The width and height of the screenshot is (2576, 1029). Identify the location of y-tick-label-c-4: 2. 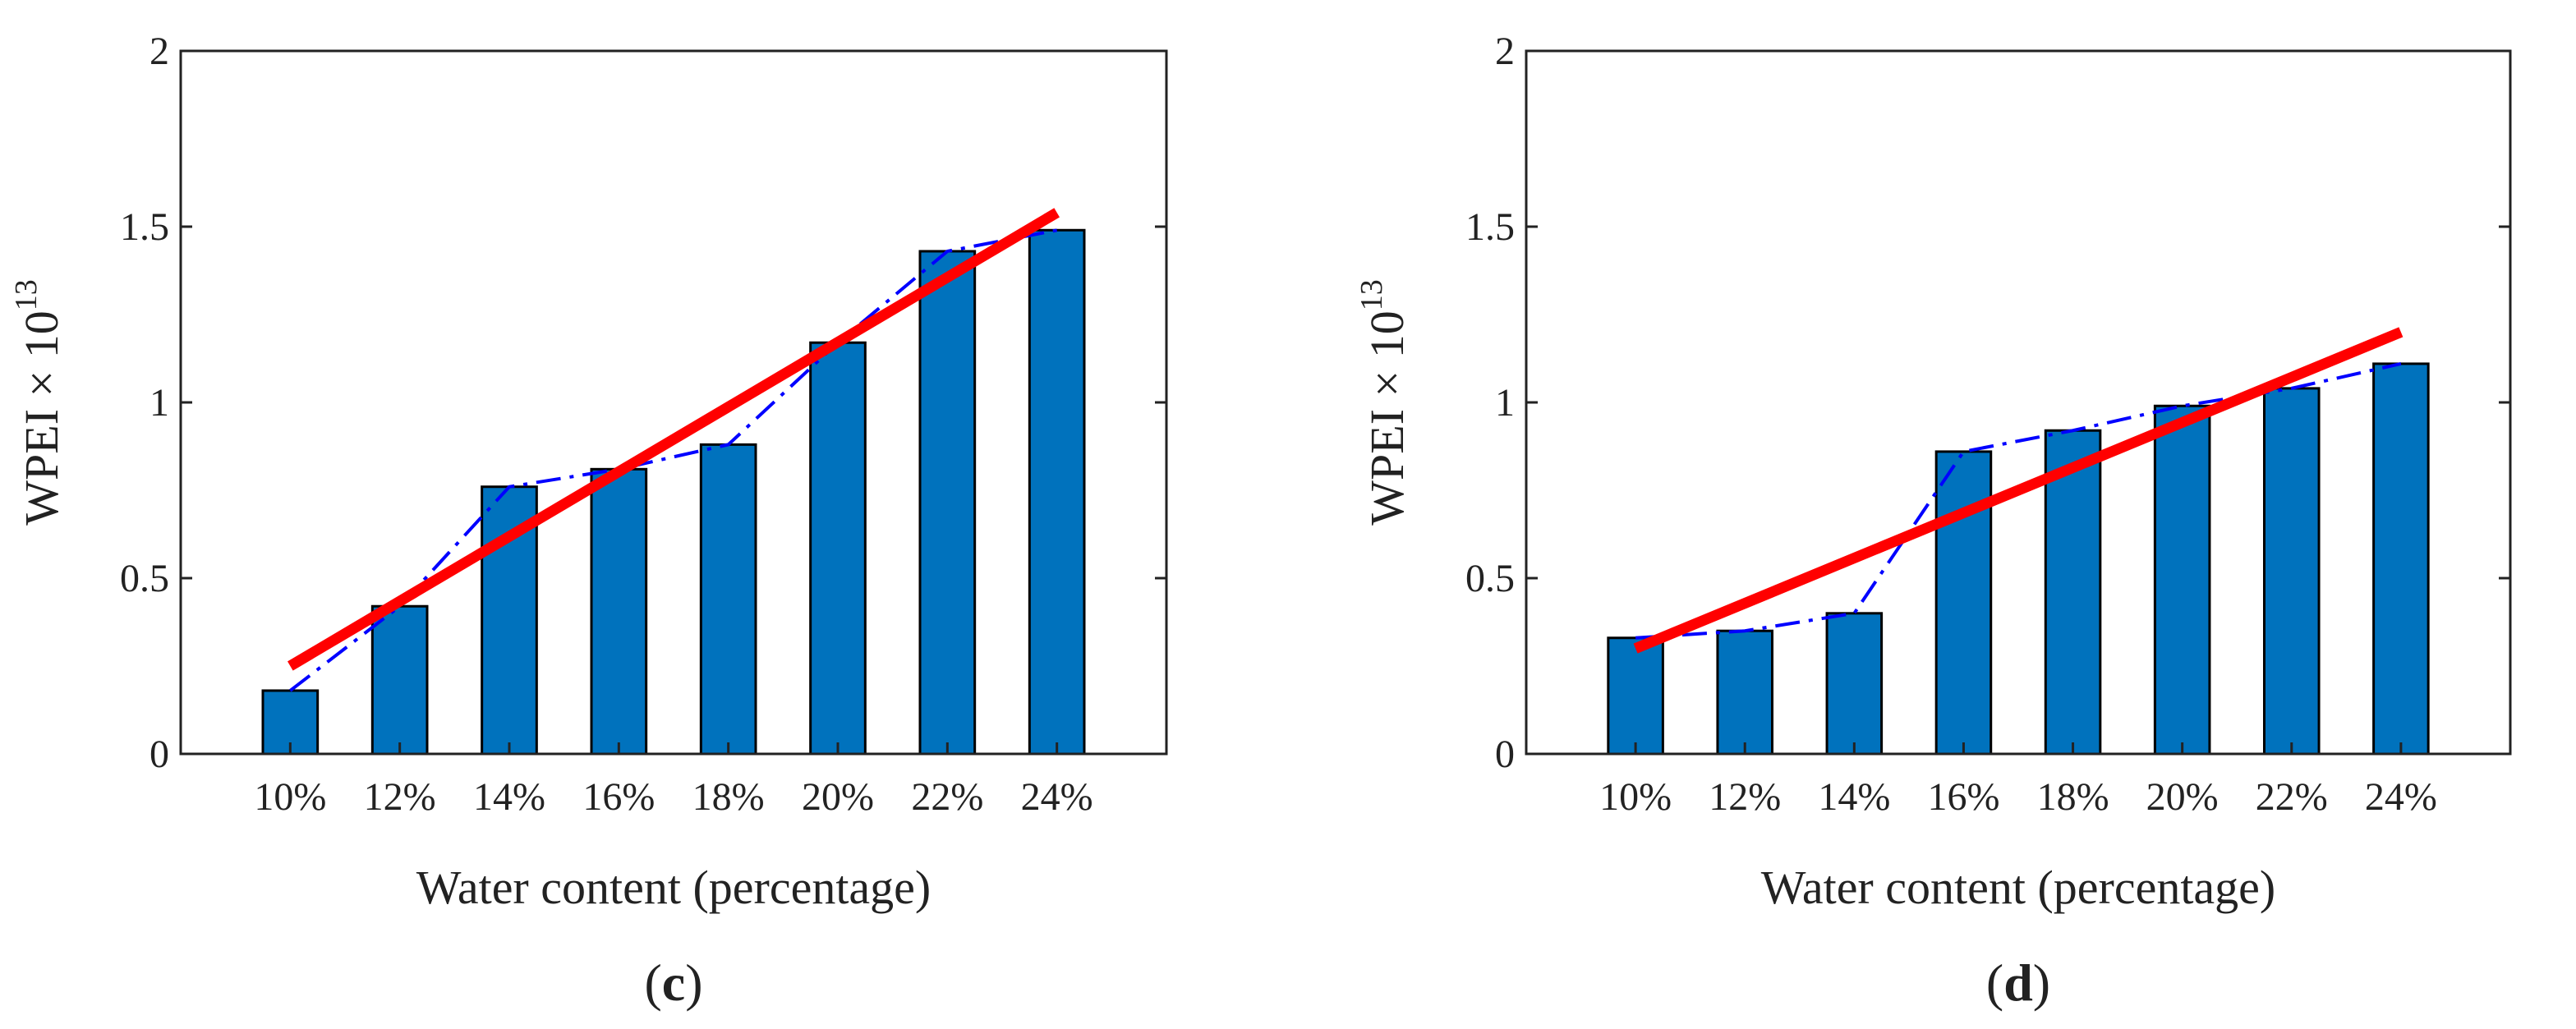
(159, 51).